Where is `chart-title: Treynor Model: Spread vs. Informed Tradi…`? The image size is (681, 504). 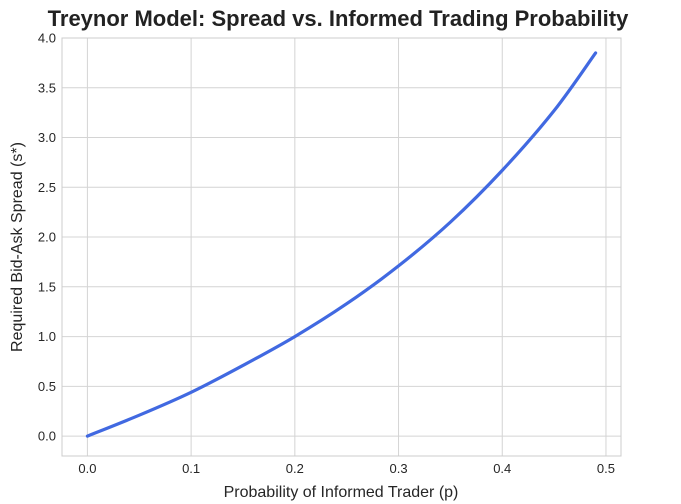
chart-title: Treynor Model: Spread vs. Informed Tradi… is located at coordinates (338, 18).